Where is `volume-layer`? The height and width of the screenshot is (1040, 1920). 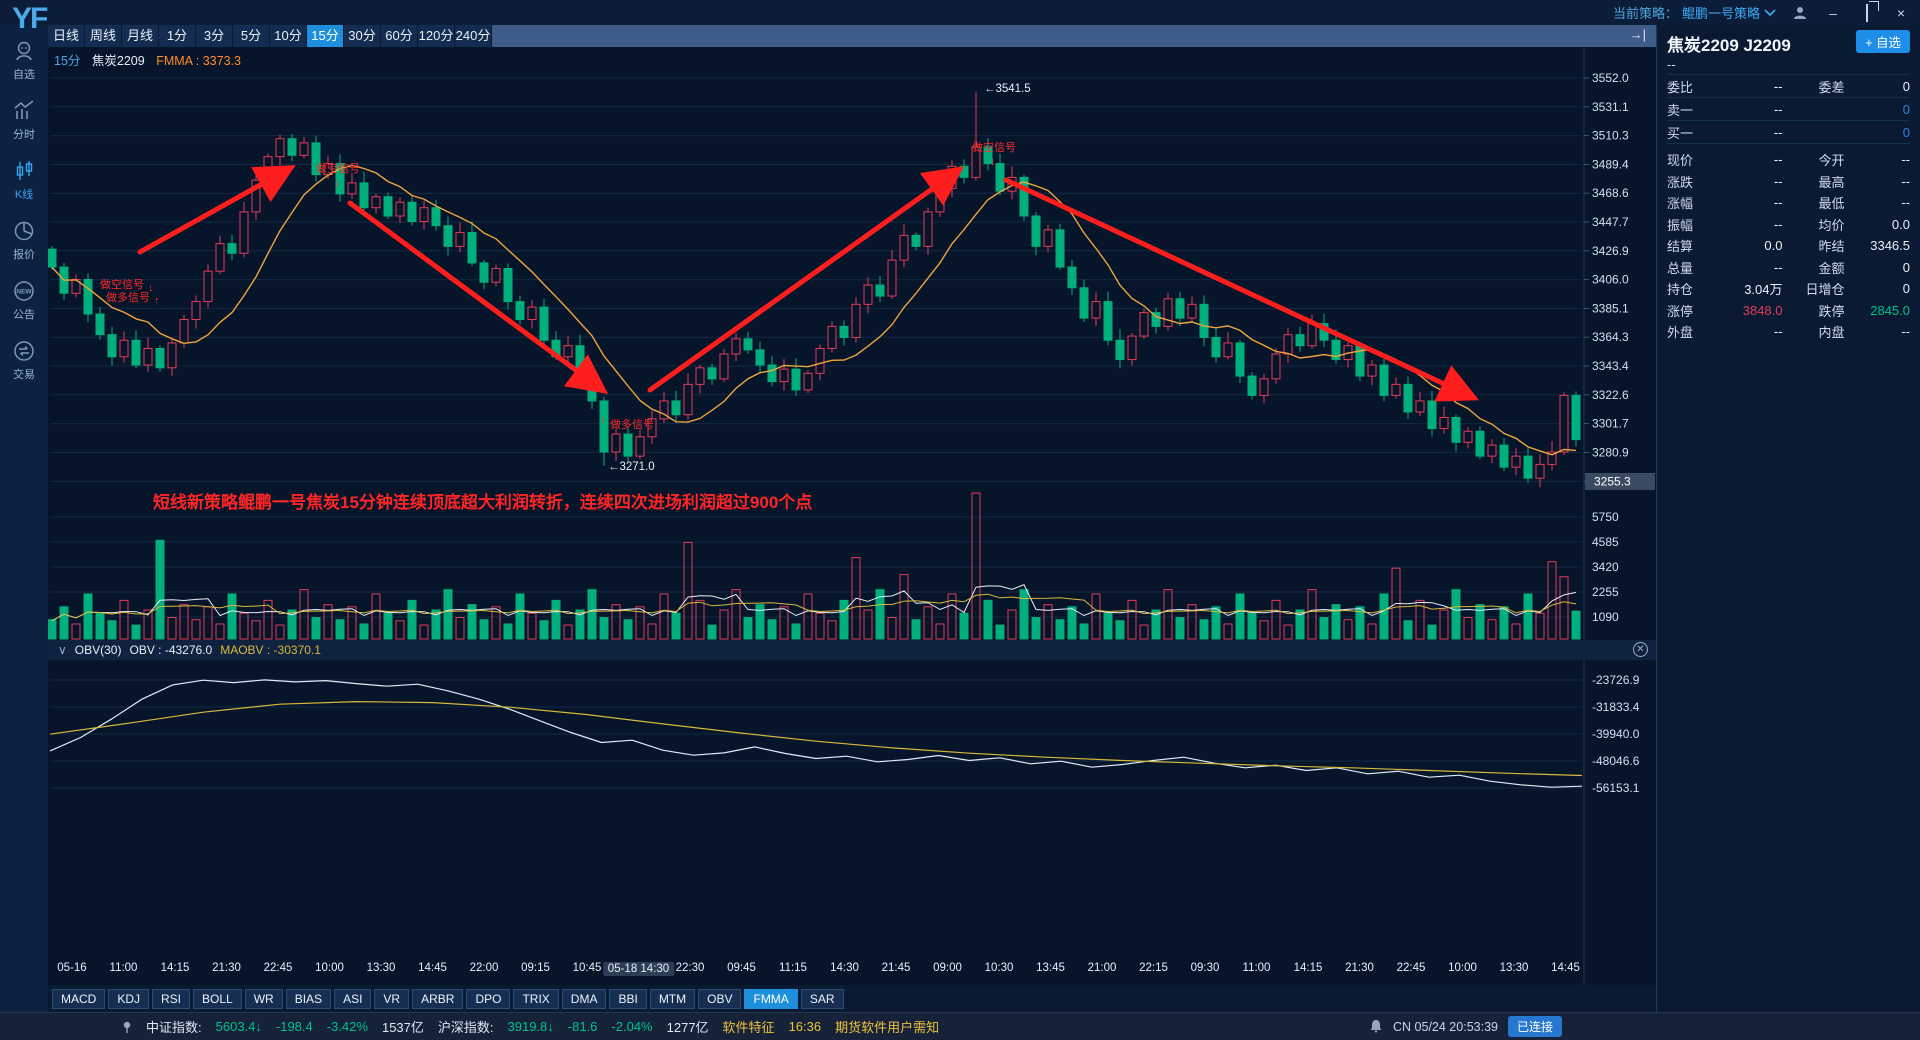 volume-layer is located at coordinates (814, 566).